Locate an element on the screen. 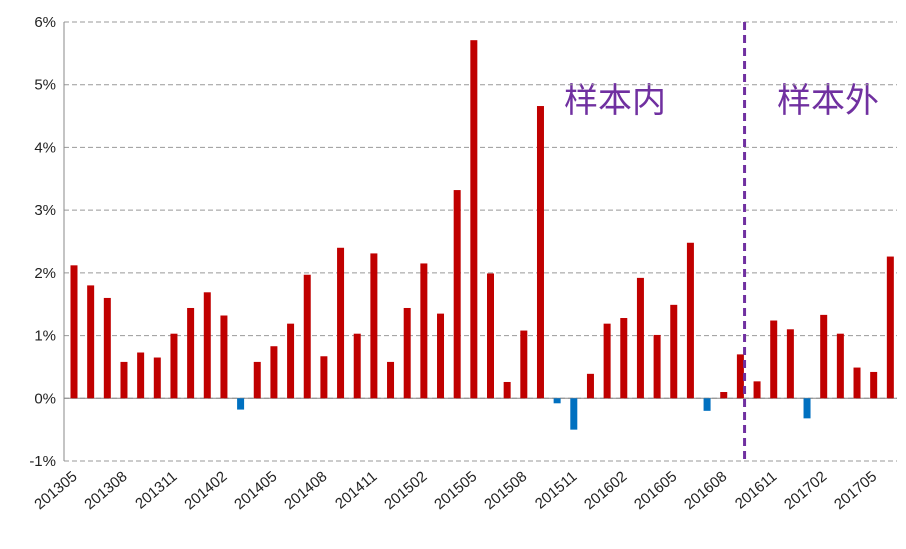  x-tick-label: 201705 is located at coordinates (855, 490).